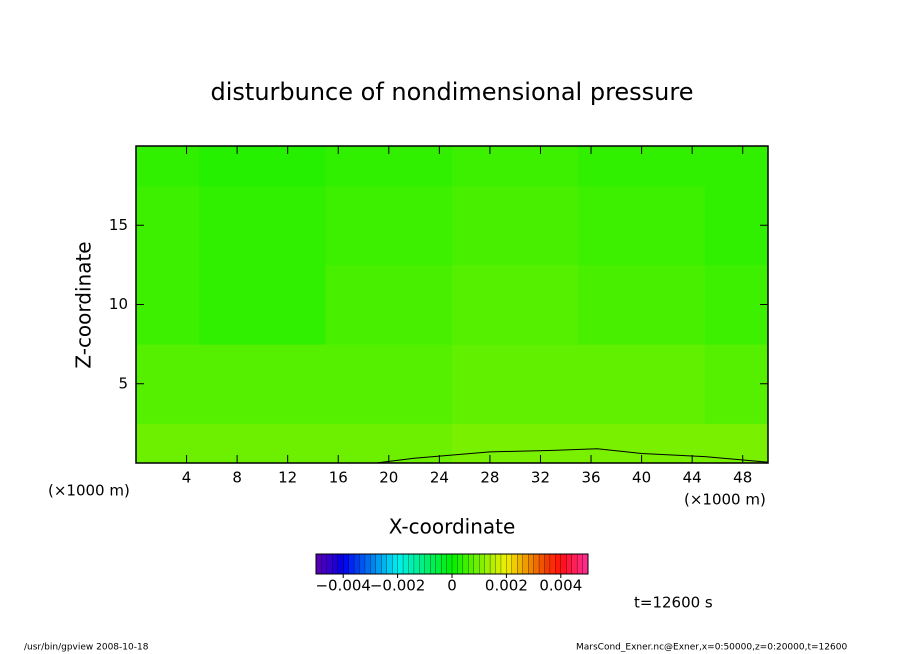 Image resolution: width=904 pixels, height=654 pixels. I want to click on x-tick-label: 24, so click(439, 478).